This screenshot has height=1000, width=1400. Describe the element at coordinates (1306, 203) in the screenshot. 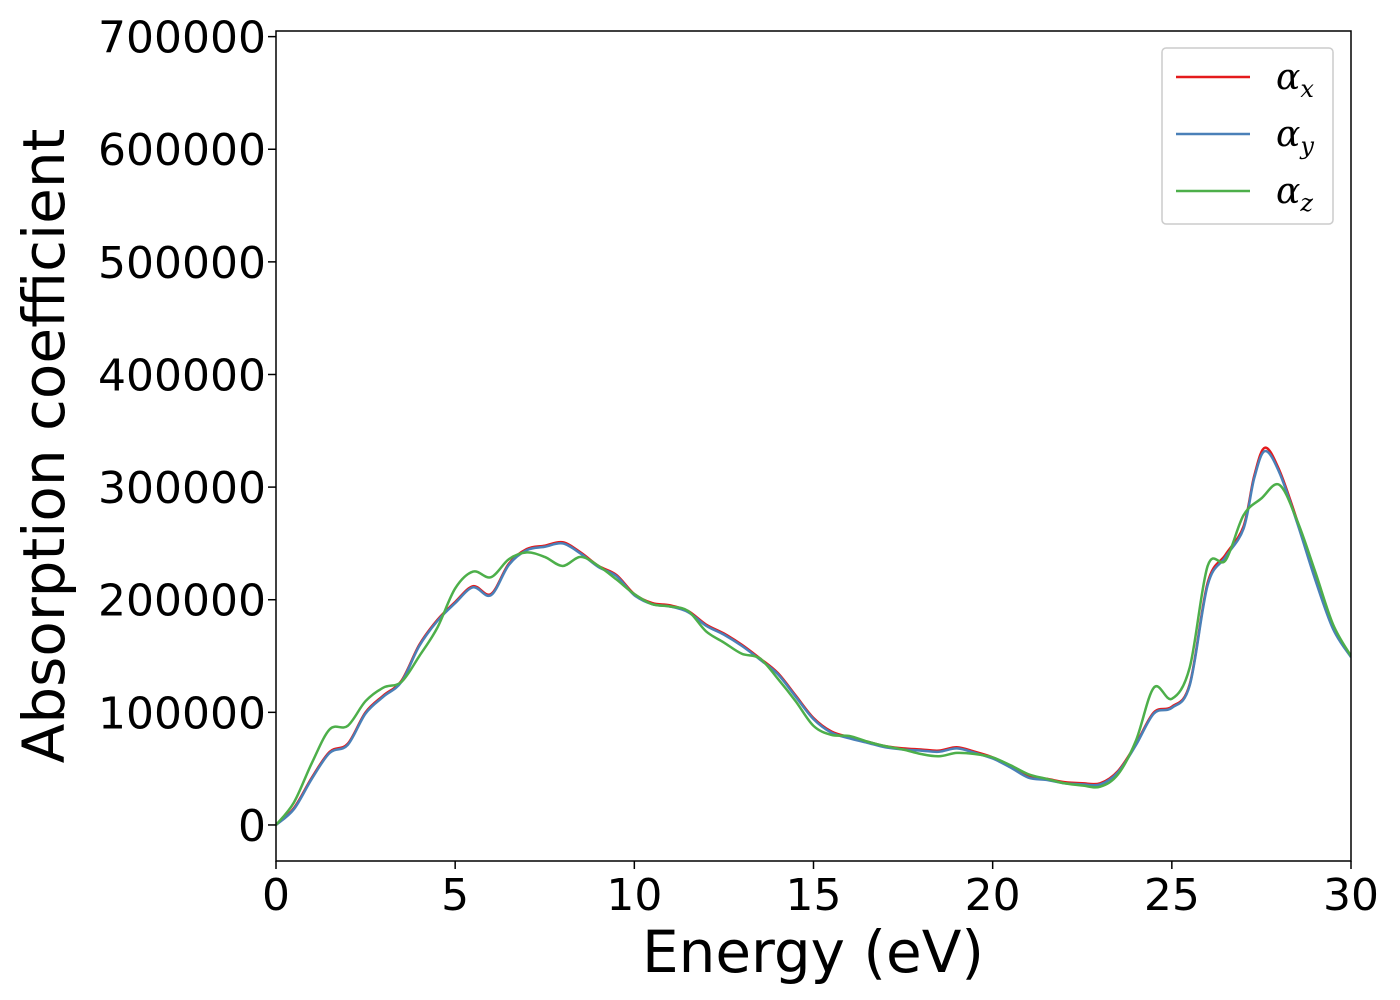

I see `legend-subscript: z` at that location.